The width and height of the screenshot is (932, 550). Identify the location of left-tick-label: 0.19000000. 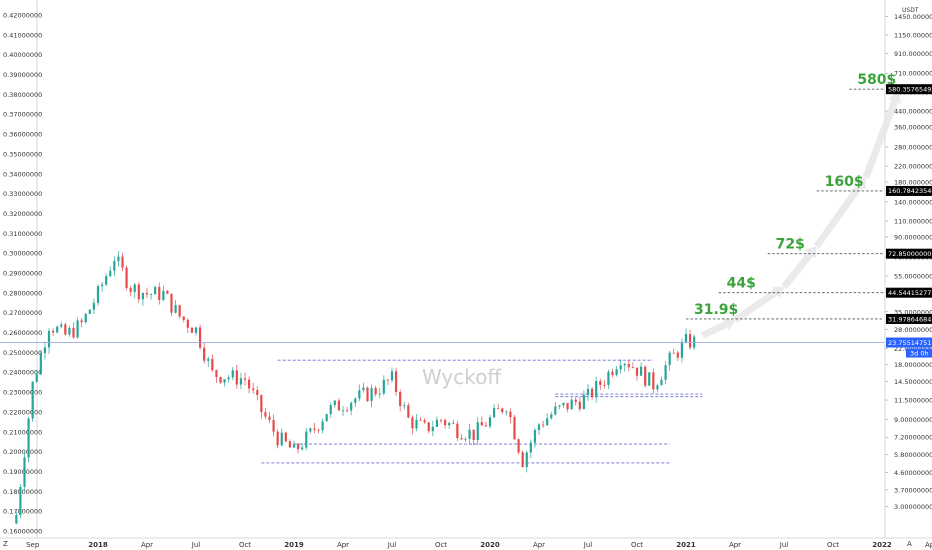
(22, 472).